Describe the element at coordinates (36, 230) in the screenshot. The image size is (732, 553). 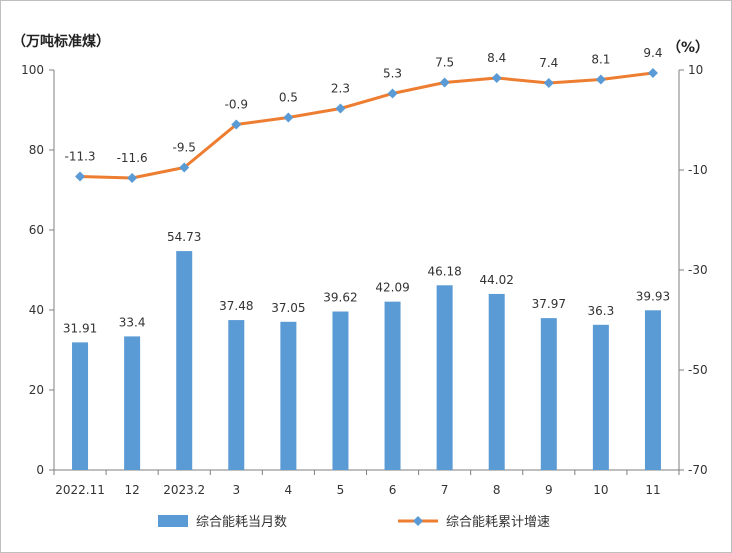
I see `left-tick-label: 60` at that location.